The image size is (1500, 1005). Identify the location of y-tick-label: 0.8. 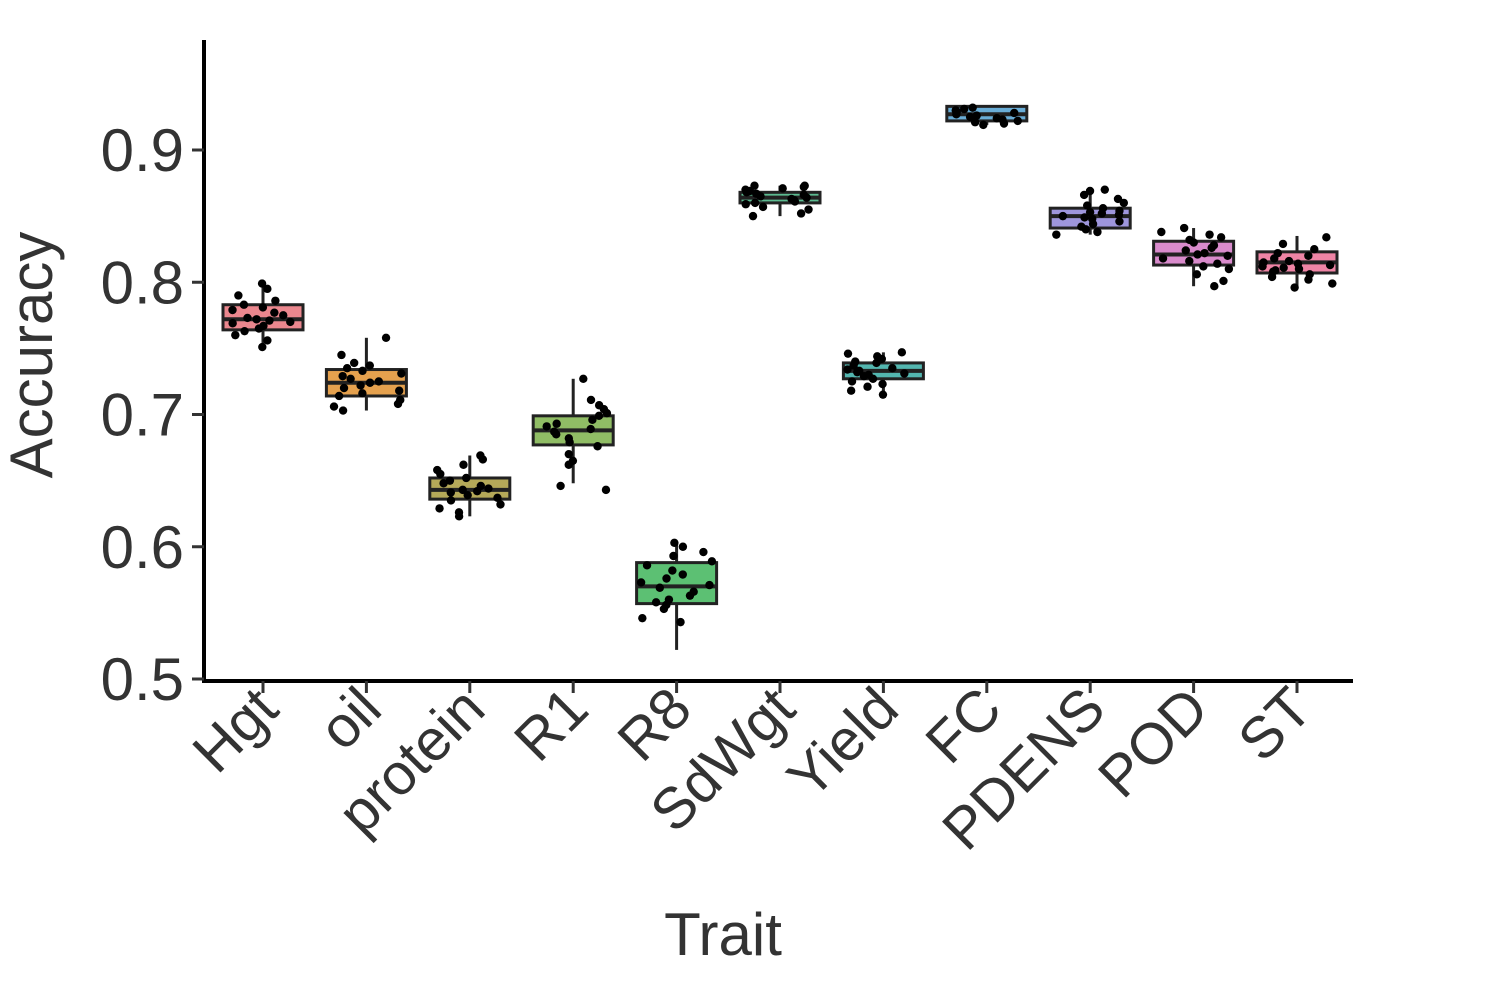
(142, 282).